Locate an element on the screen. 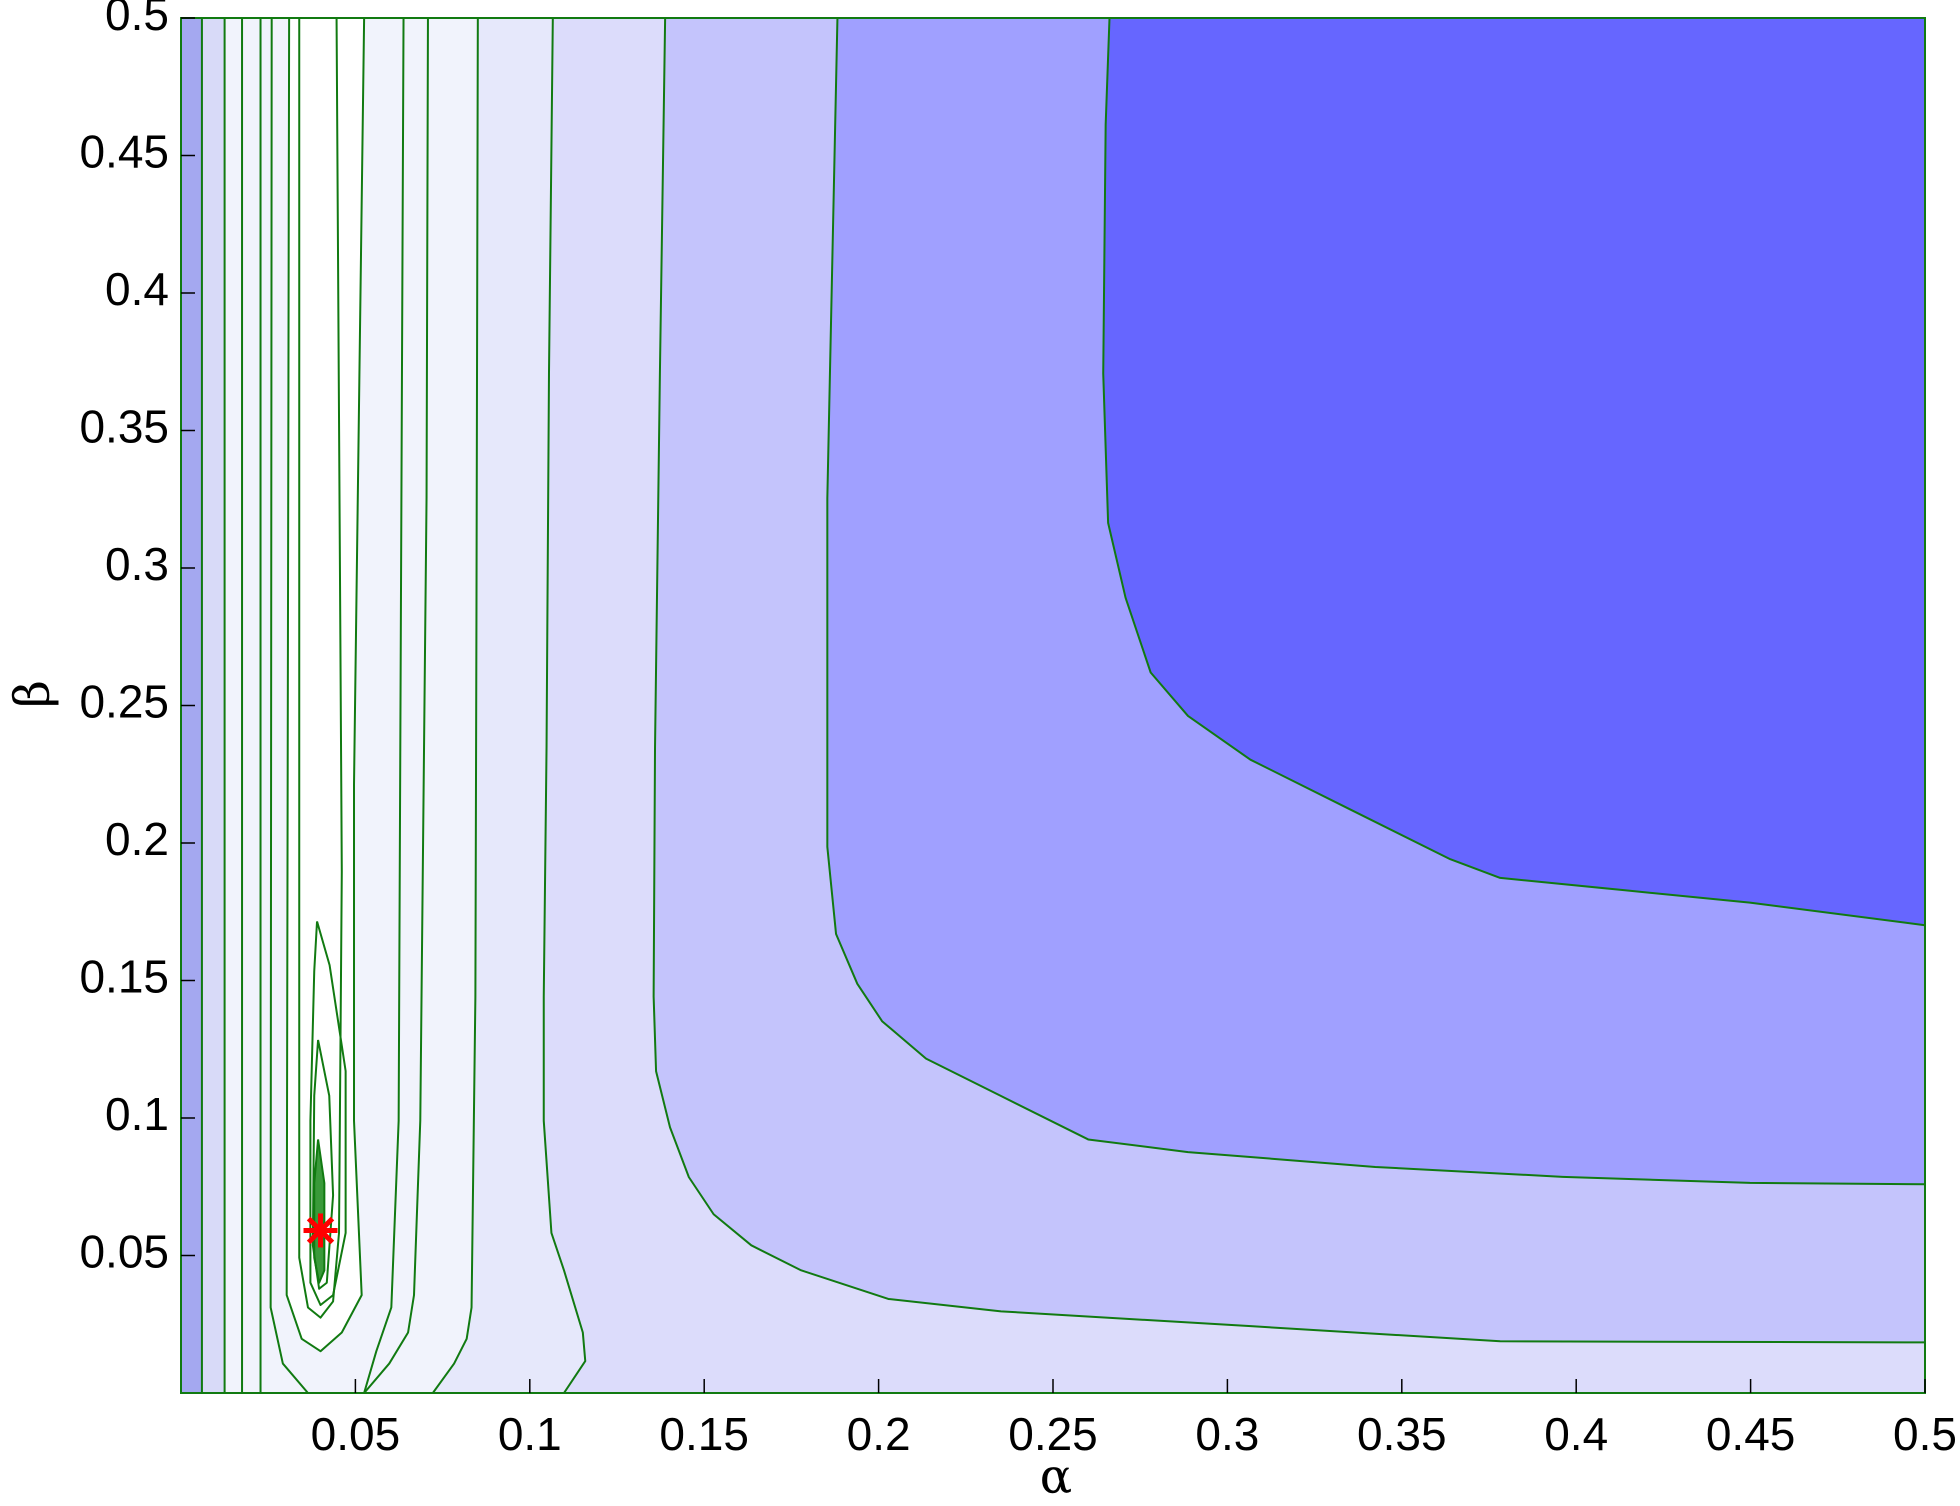  y-tick-label: 0.15 is located at coordinates (124, 977).